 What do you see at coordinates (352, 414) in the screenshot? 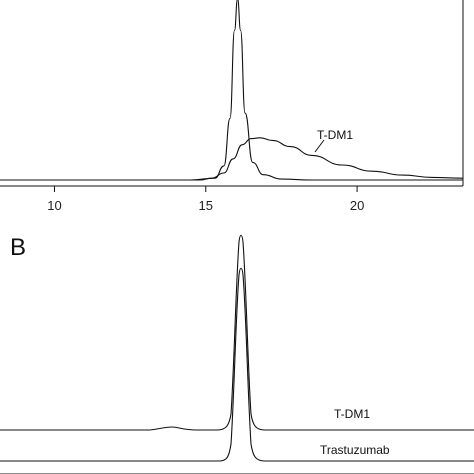
I see `panel-b-tdm1-label: T-DM1` at bounding box center [352, 414].